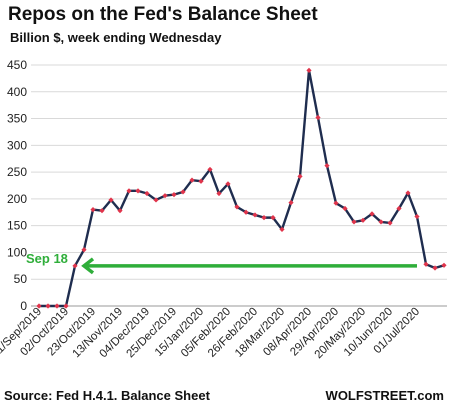  I want to click on y-axis-tick-labels: 0 50 100 150 200 250 300 350 400 450, so click(17, 185).